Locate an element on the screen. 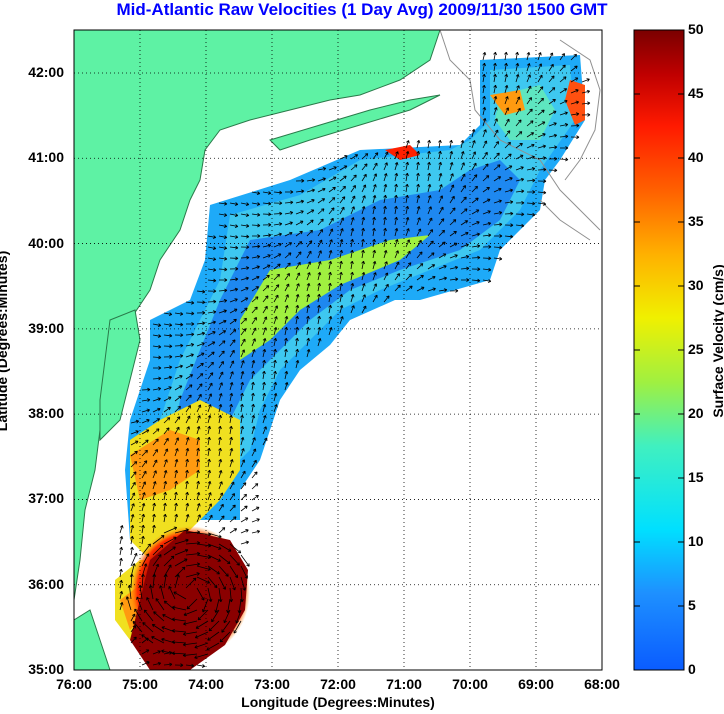 The width and height of the screenshot is (724, 714). y-tick-label: 38:00 is located at coordinates (46, 413).